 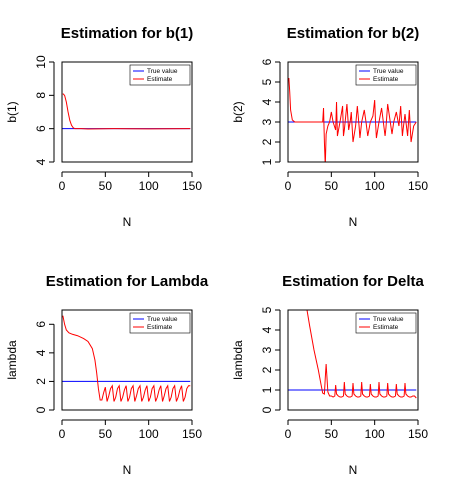 What do you see at coordinates (41, 62) in the screenshot?
I see `y-tick-label: 10` at bounding box center [41, 62].